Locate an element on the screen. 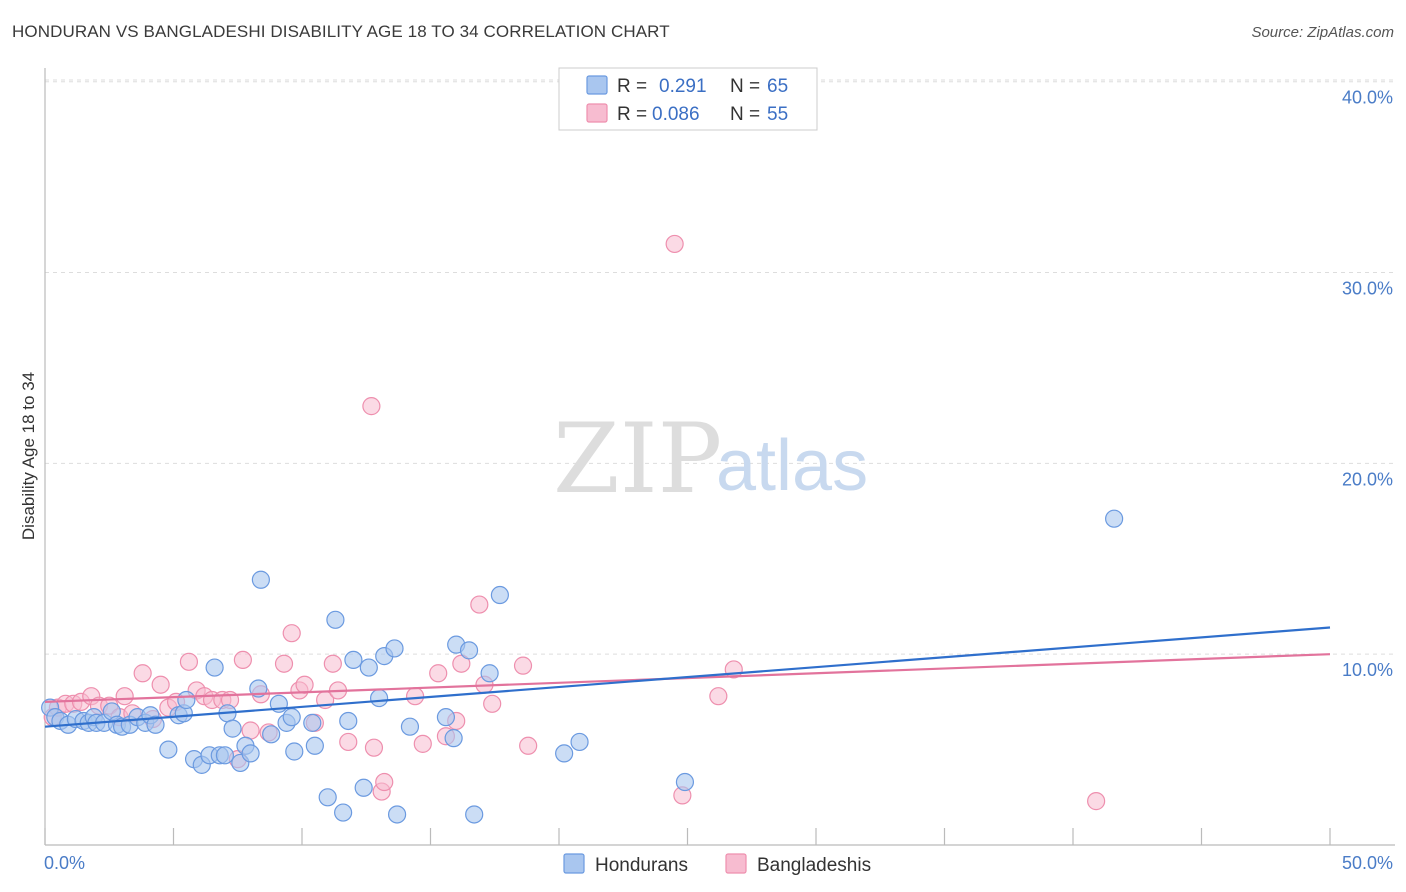  chart-source: Source: ZipAtlas.com is located at coordinates (1322, 32).